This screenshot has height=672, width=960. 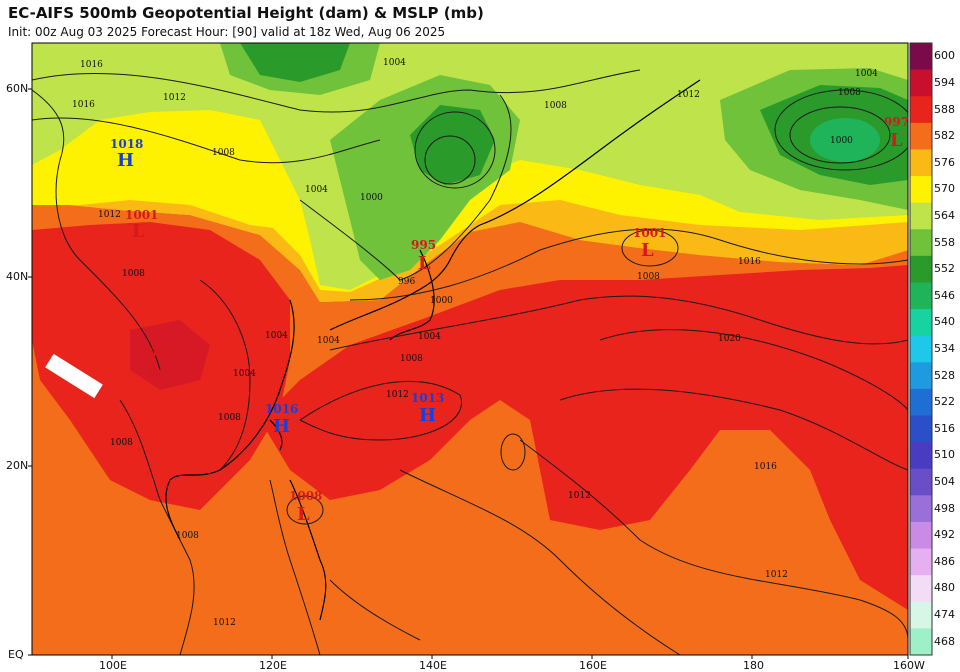 I want to click on legend-frame, so click(x=921, y=349).